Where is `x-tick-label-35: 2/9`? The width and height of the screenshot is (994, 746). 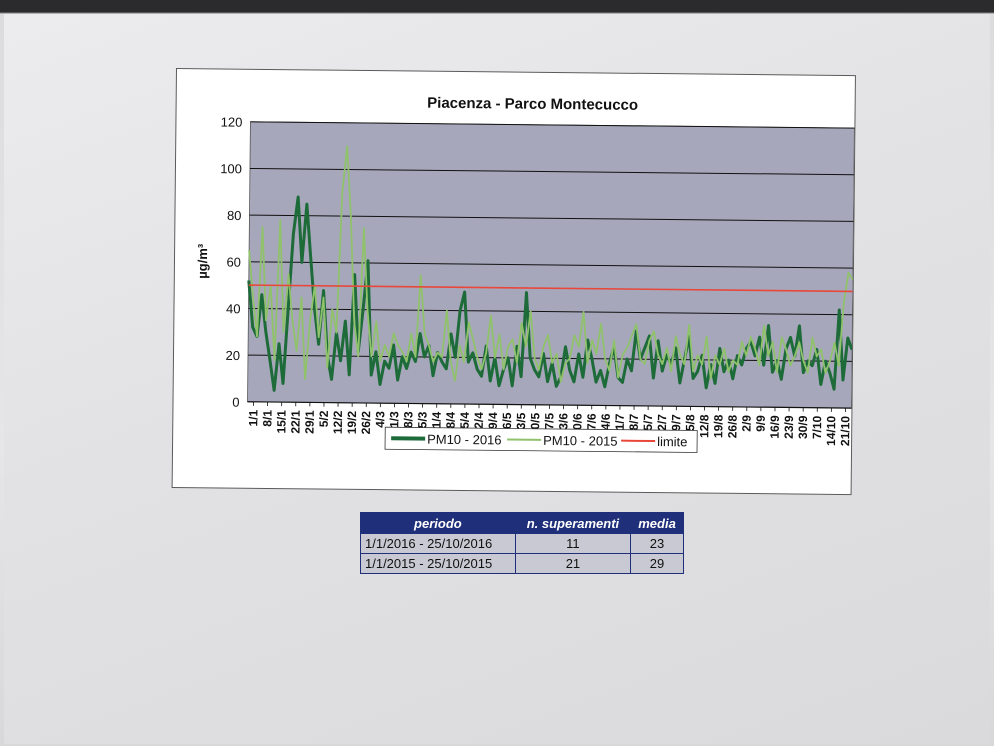
x-tick-label-35: 2/9 is located at coordinates (747, 423).